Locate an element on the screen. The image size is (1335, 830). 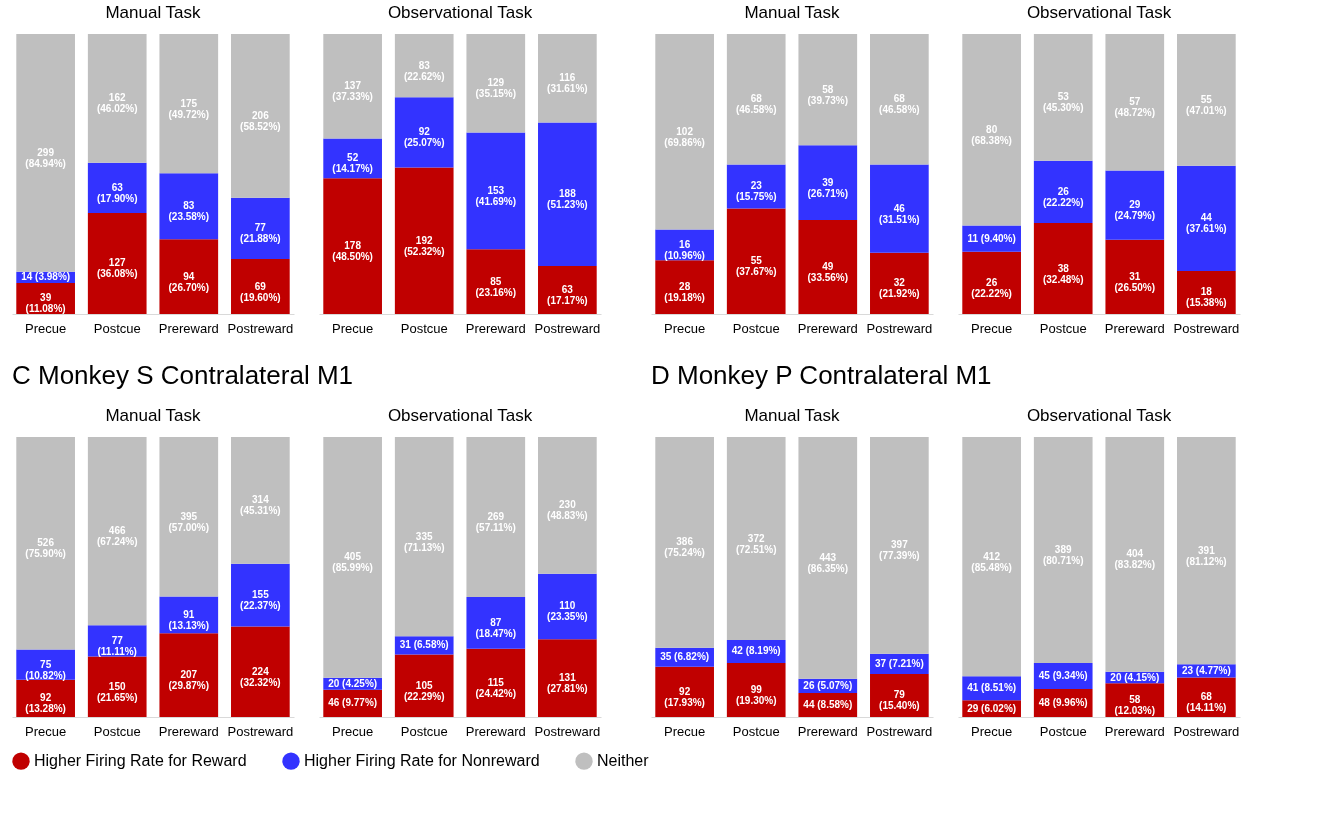
data-label: 386 (75.24%) is located at coordinates (684, 547).